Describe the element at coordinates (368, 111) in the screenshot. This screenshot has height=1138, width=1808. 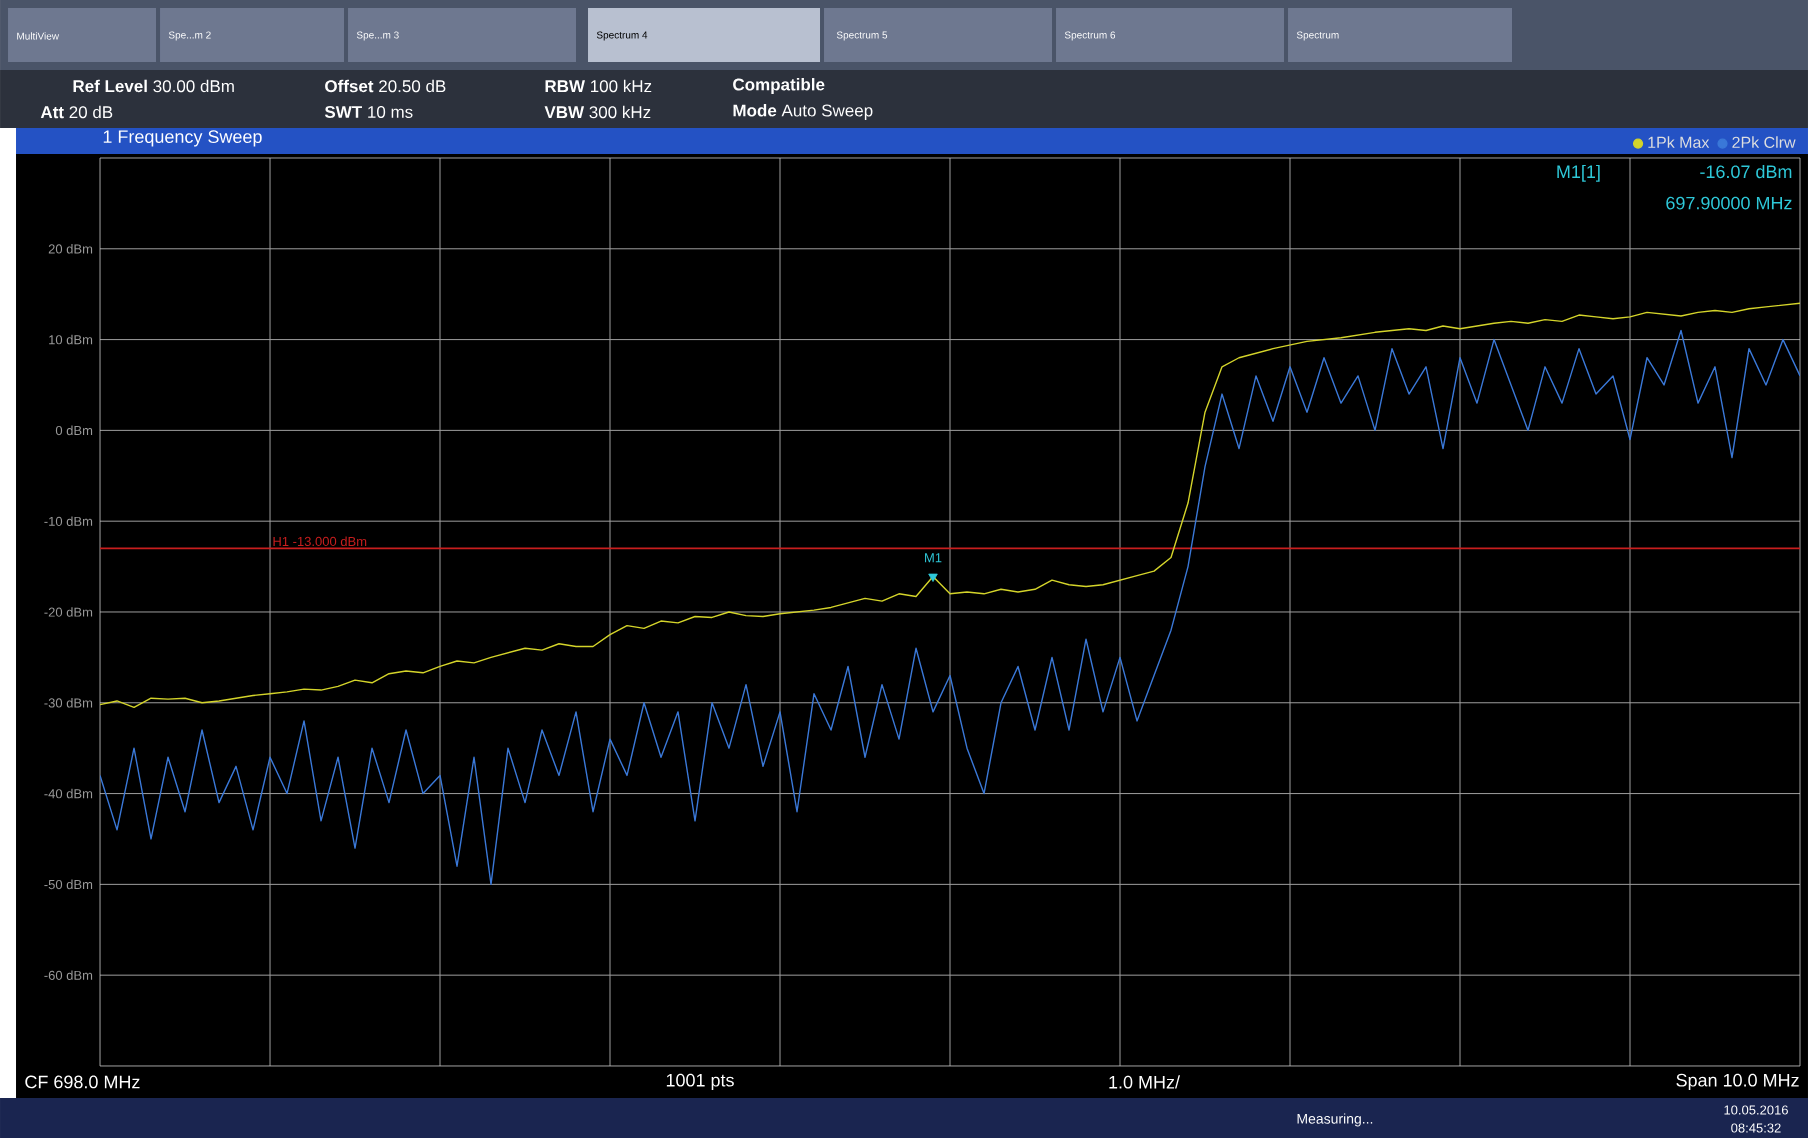
I see `text: SWT 10 ms` at that location.